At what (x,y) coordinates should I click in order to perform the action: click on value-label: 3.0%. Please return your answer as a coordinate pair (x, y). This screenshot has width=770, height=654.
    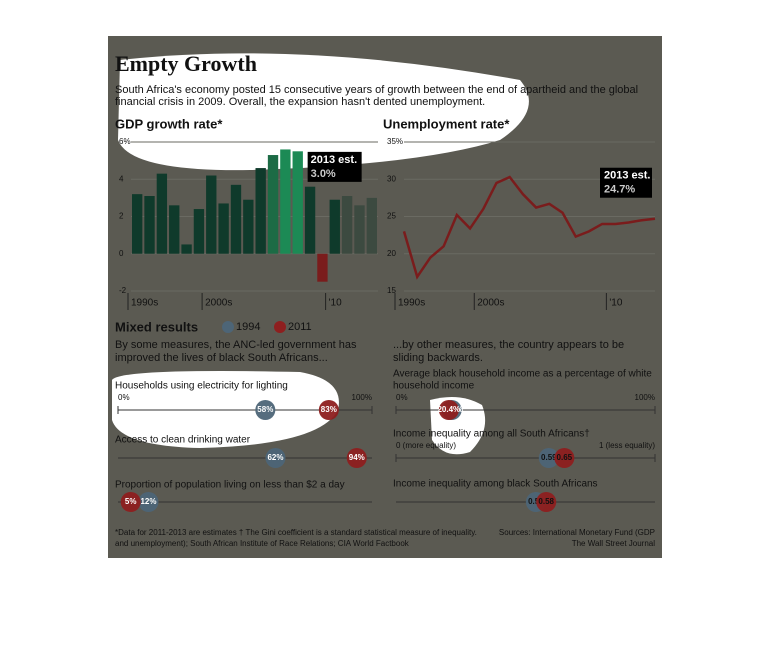
    Looking at the image, I should click on (323, 174).